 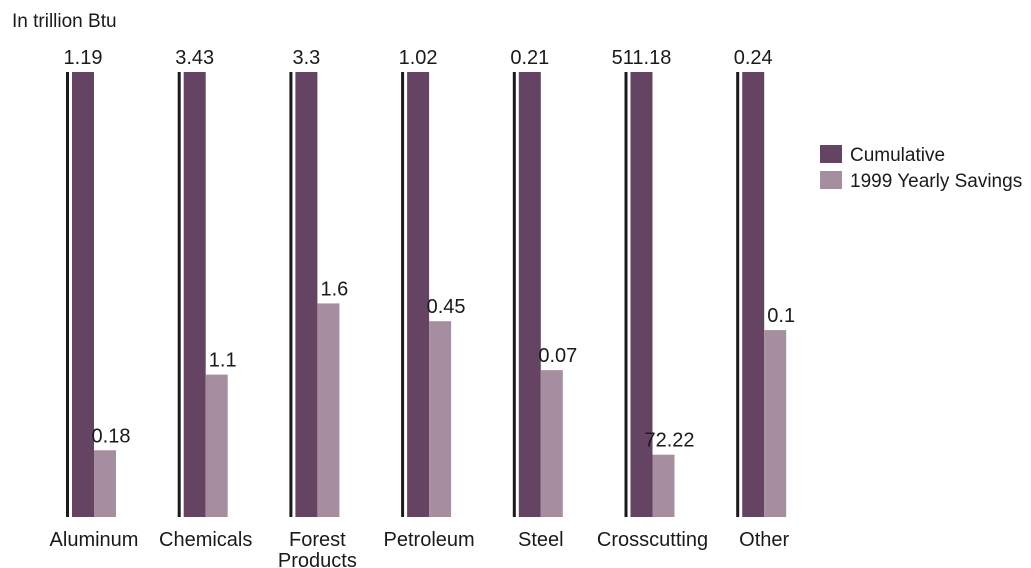 What do you see at coordinates (317, 540) in the screenshot?
I see `category-label: Forest` at bounding box center [317, 540].